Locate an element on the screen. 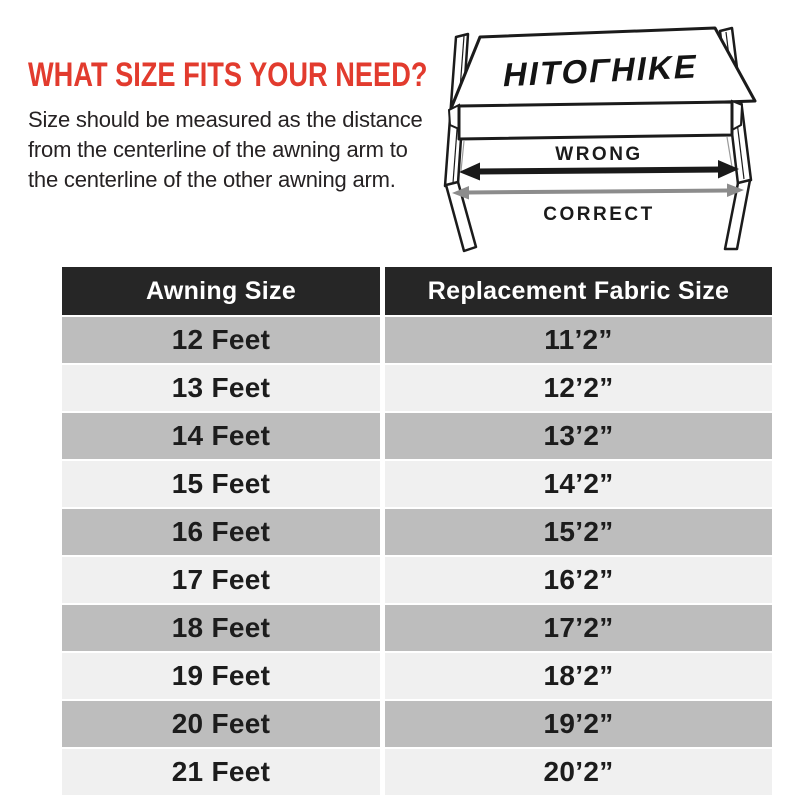  table-cell: 14 Feet is located at coordinates (221, 436).